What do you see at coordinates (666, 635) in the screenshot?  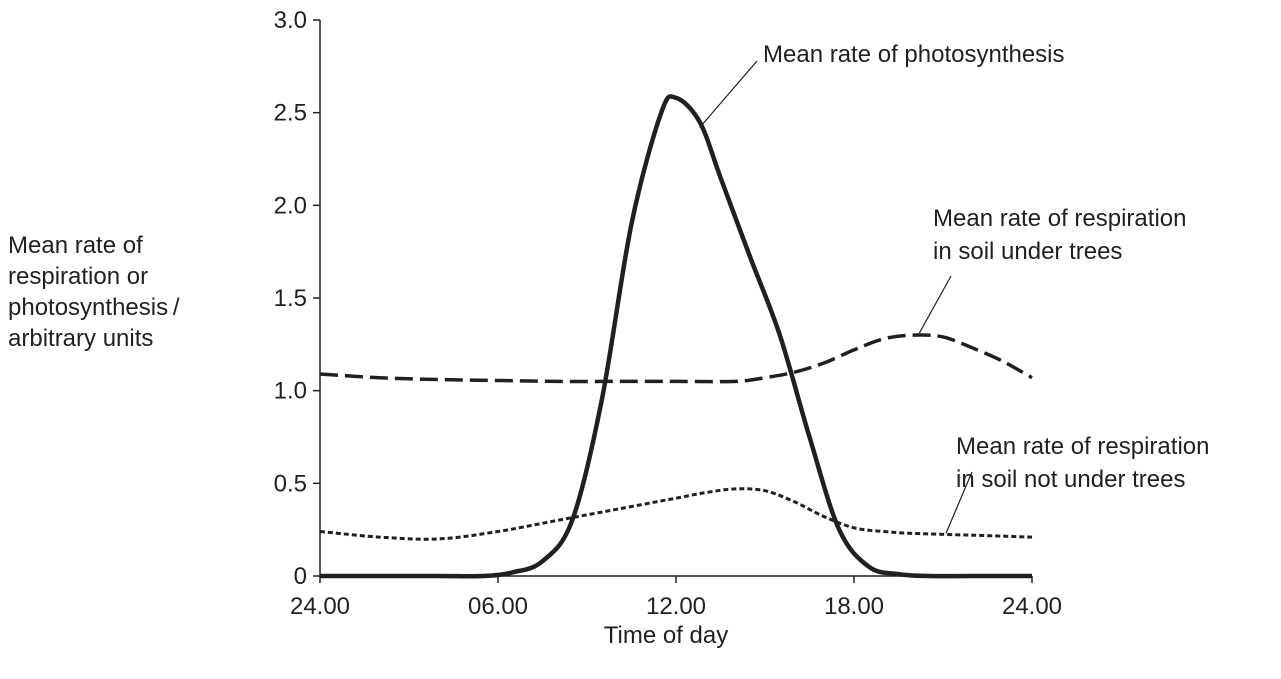 I see `x-axis-label: Time of day` at bounding box center [666, 635].